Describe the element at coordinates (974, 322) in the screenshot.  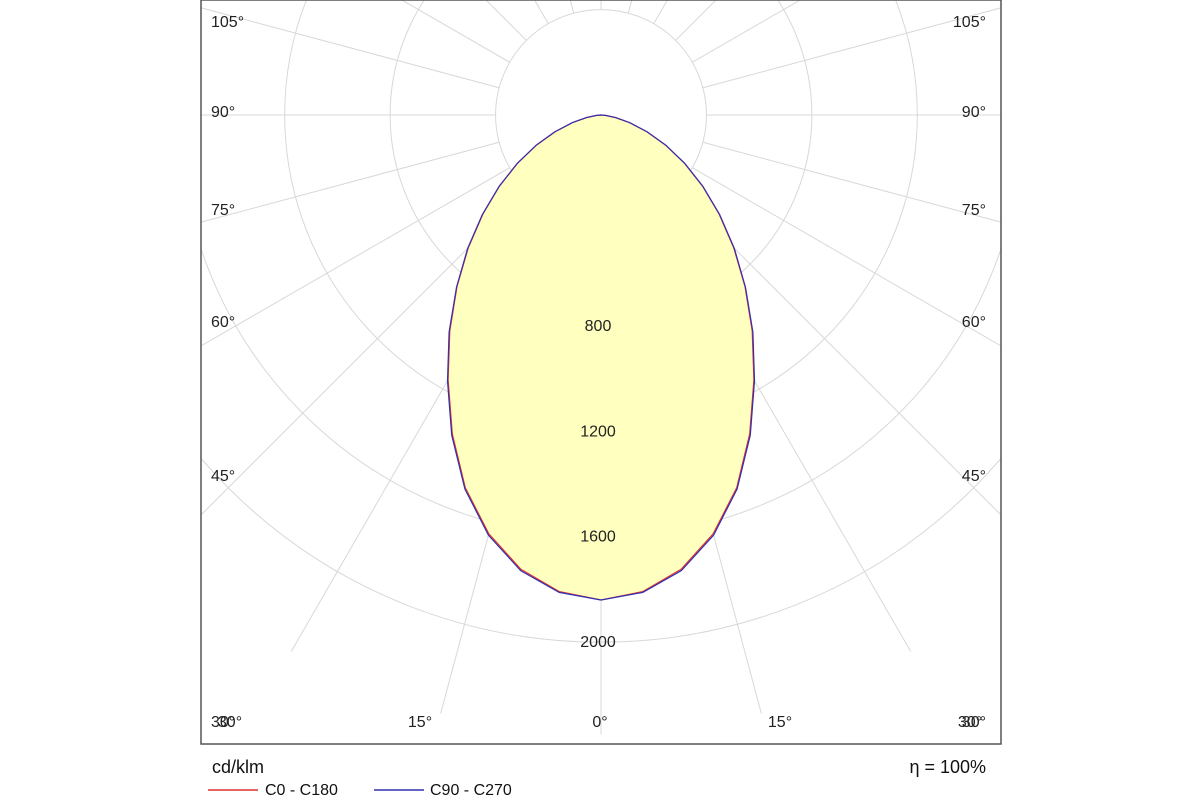
I see `angle-label-right: 60°` at that location.